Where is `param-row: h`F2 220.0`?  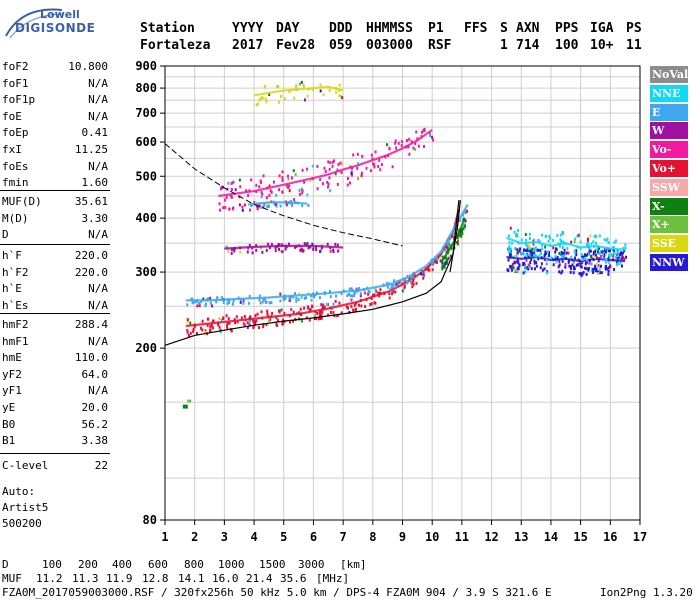
param-row: h`F2 220.0 is located at coordinates (55, 273).